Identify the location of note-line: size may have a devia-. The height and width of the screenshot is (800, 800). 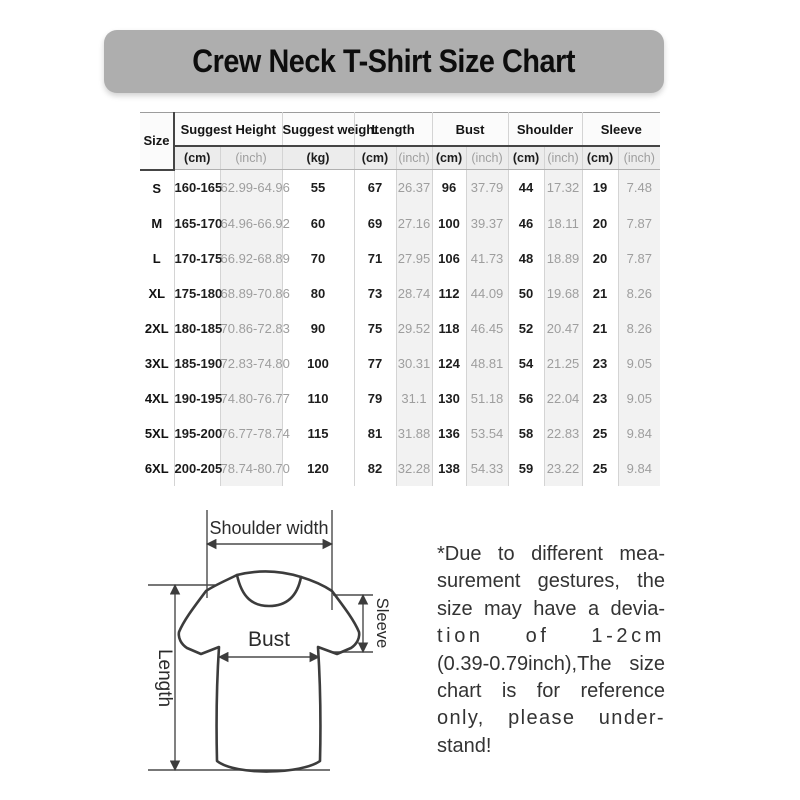
(551, 608).